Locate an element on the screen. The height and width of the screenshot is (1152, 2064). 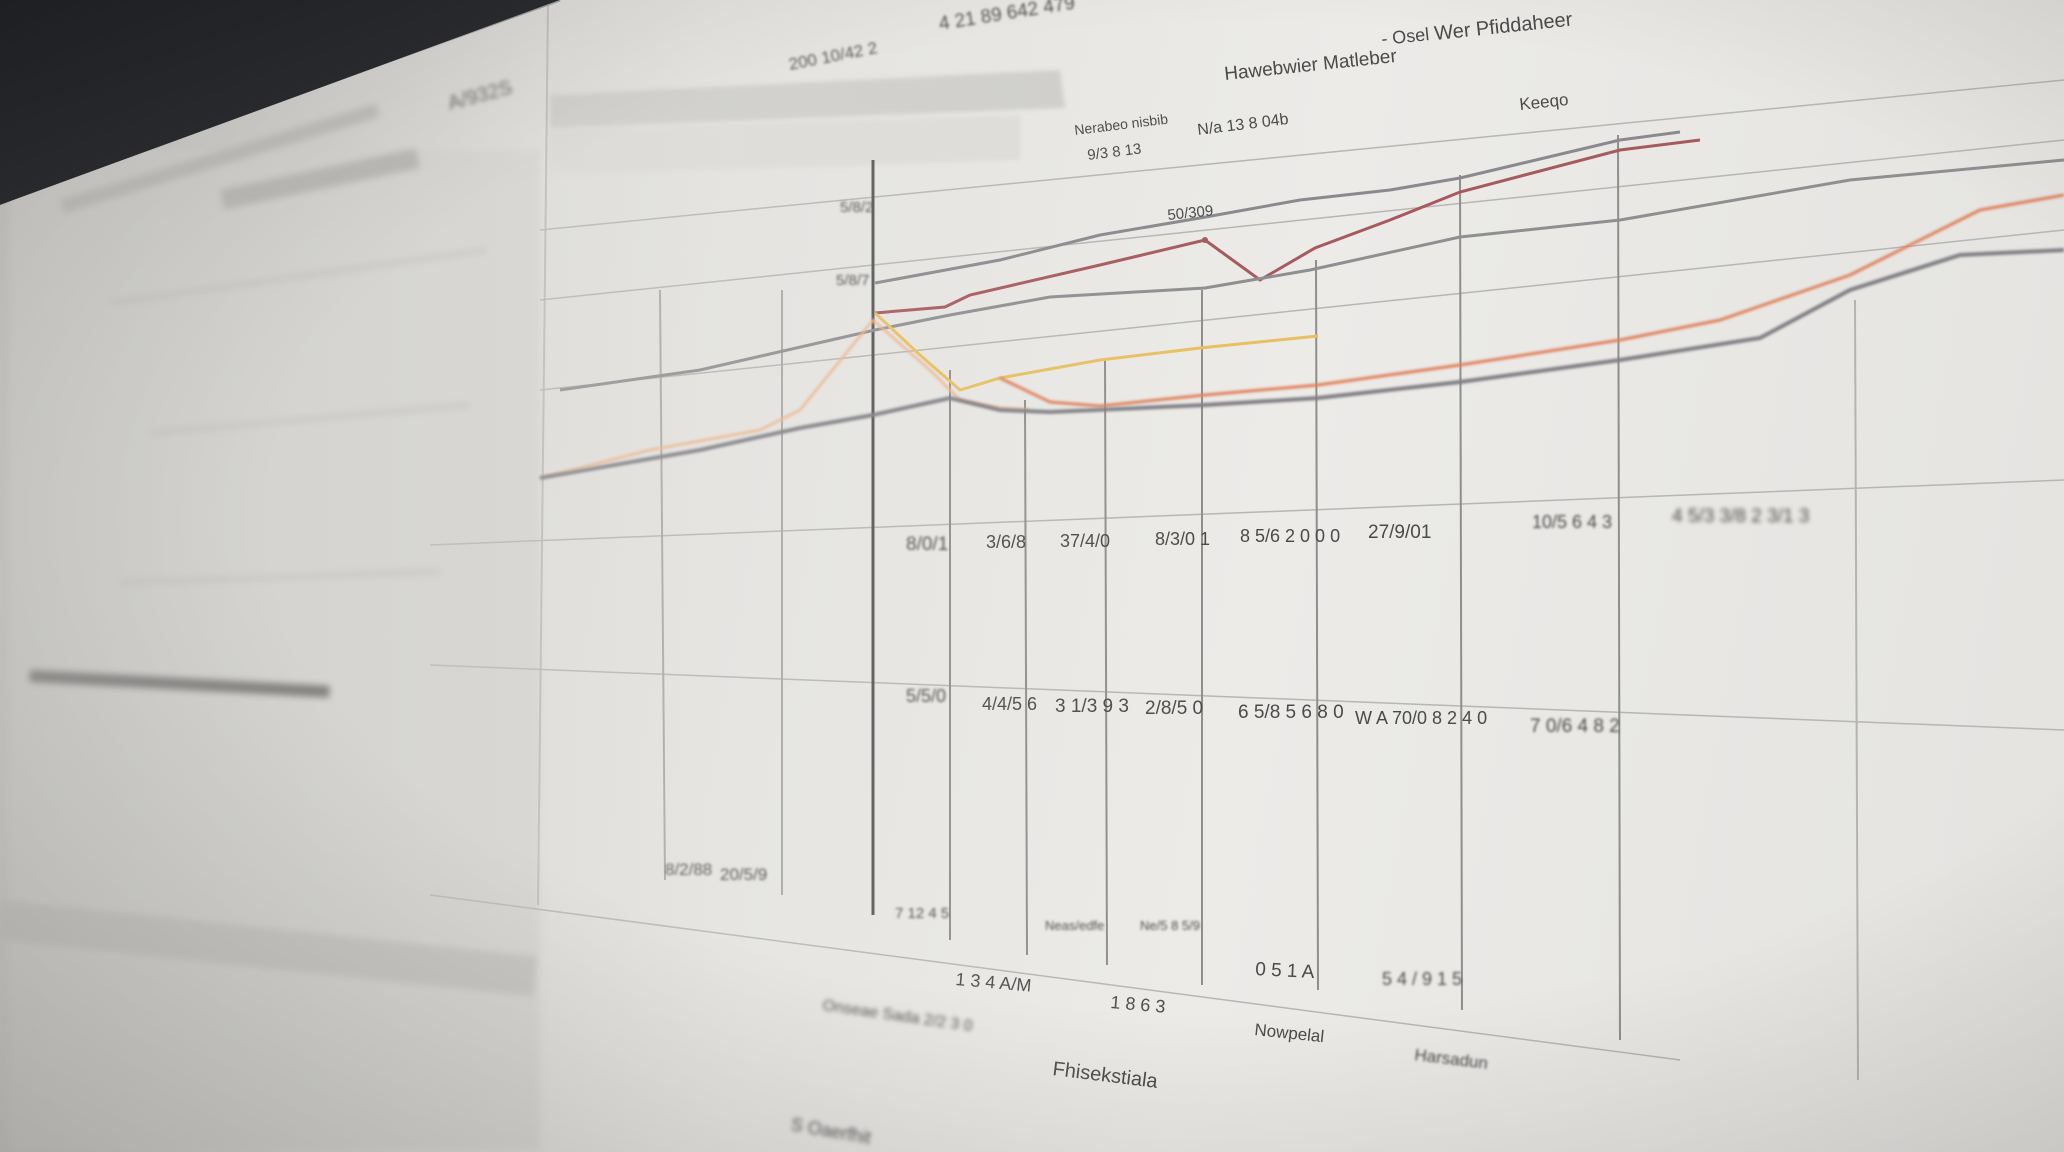
table-cell: 37/4/0 is located at coordinates (1085, 541).